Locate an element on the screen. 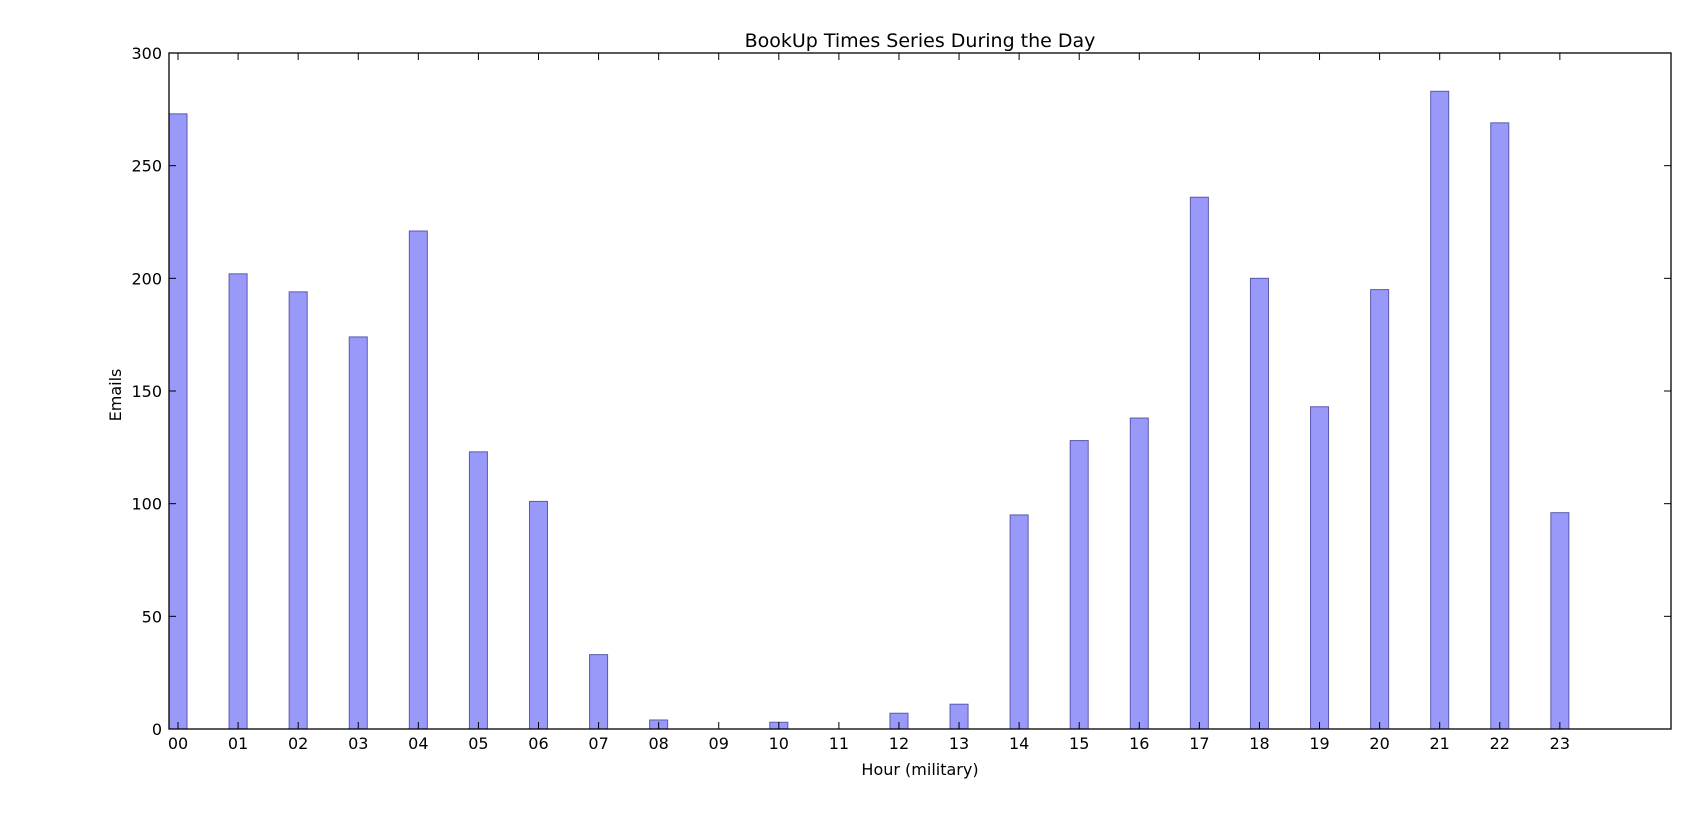 The width and height of the screenshot is (1707, 817). x-tick-label: 13 is located at coordinates (959, 743).